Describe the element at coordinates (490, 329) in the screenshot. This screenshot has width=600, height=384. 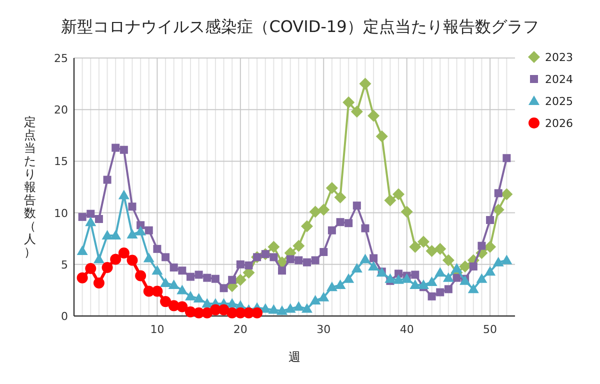
I see `x-tick-label: 50` at that location.